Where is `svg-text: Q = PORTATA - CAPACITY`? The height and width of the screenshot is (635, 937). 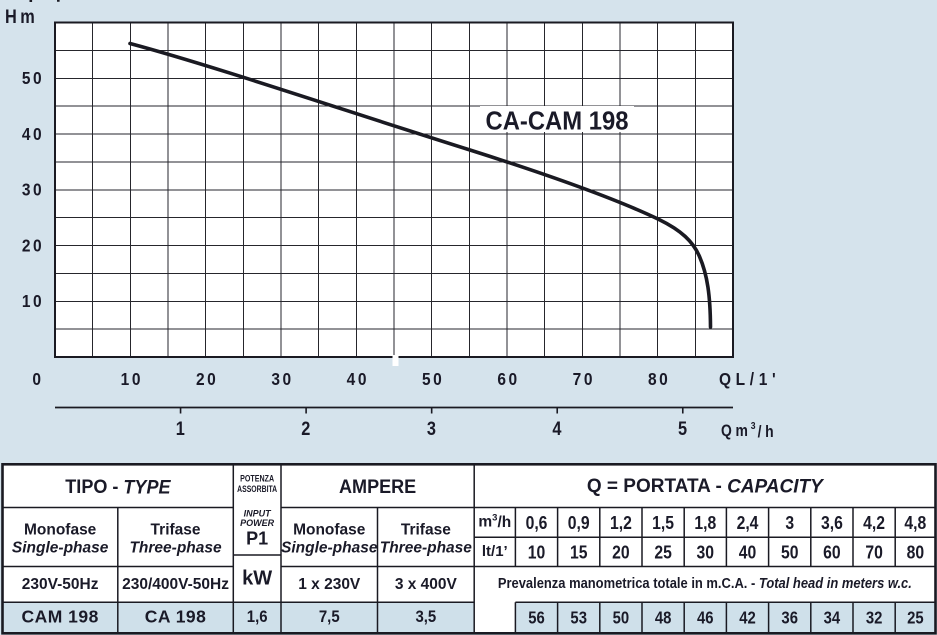
svg-text: Q = PORTATA - CAPACITY is located at coordinates (706, 486).